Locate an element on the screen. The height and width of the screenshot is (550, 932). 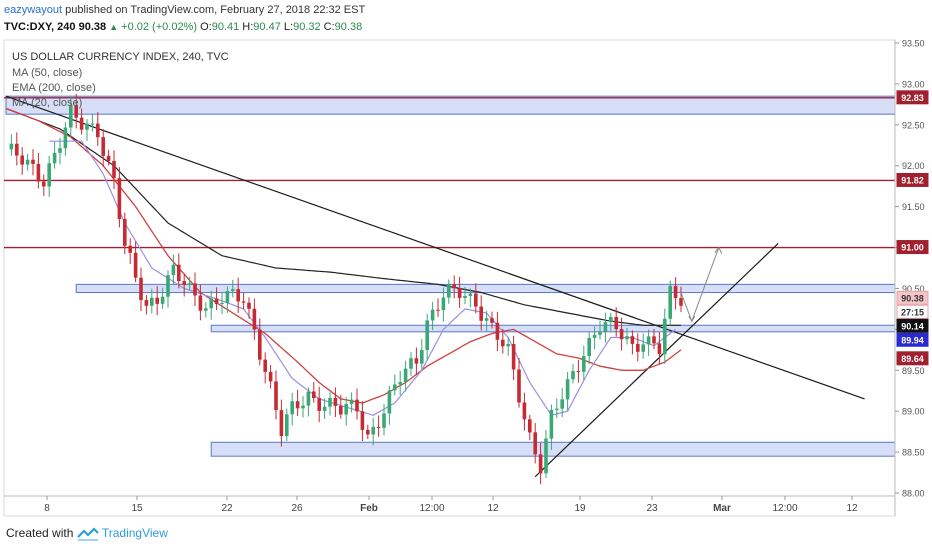
created-with-text: Created with is located at coordinates (40, 533).